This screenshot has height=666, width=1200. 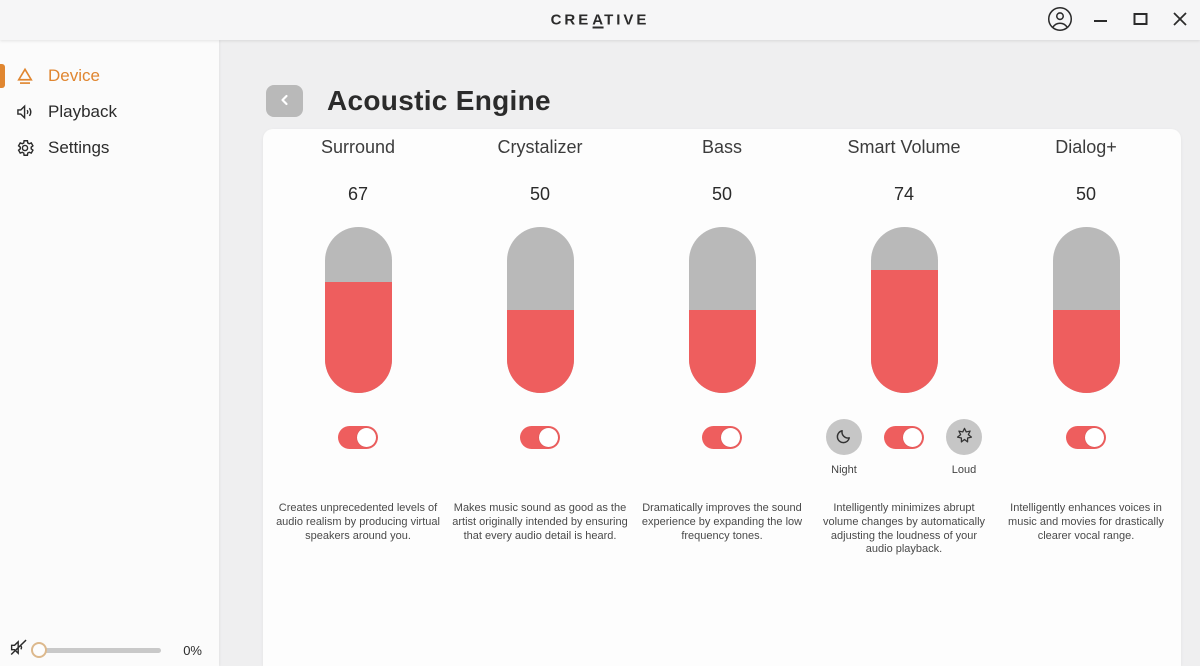 I want to click on close-icon, so click(x=1180, y=20).